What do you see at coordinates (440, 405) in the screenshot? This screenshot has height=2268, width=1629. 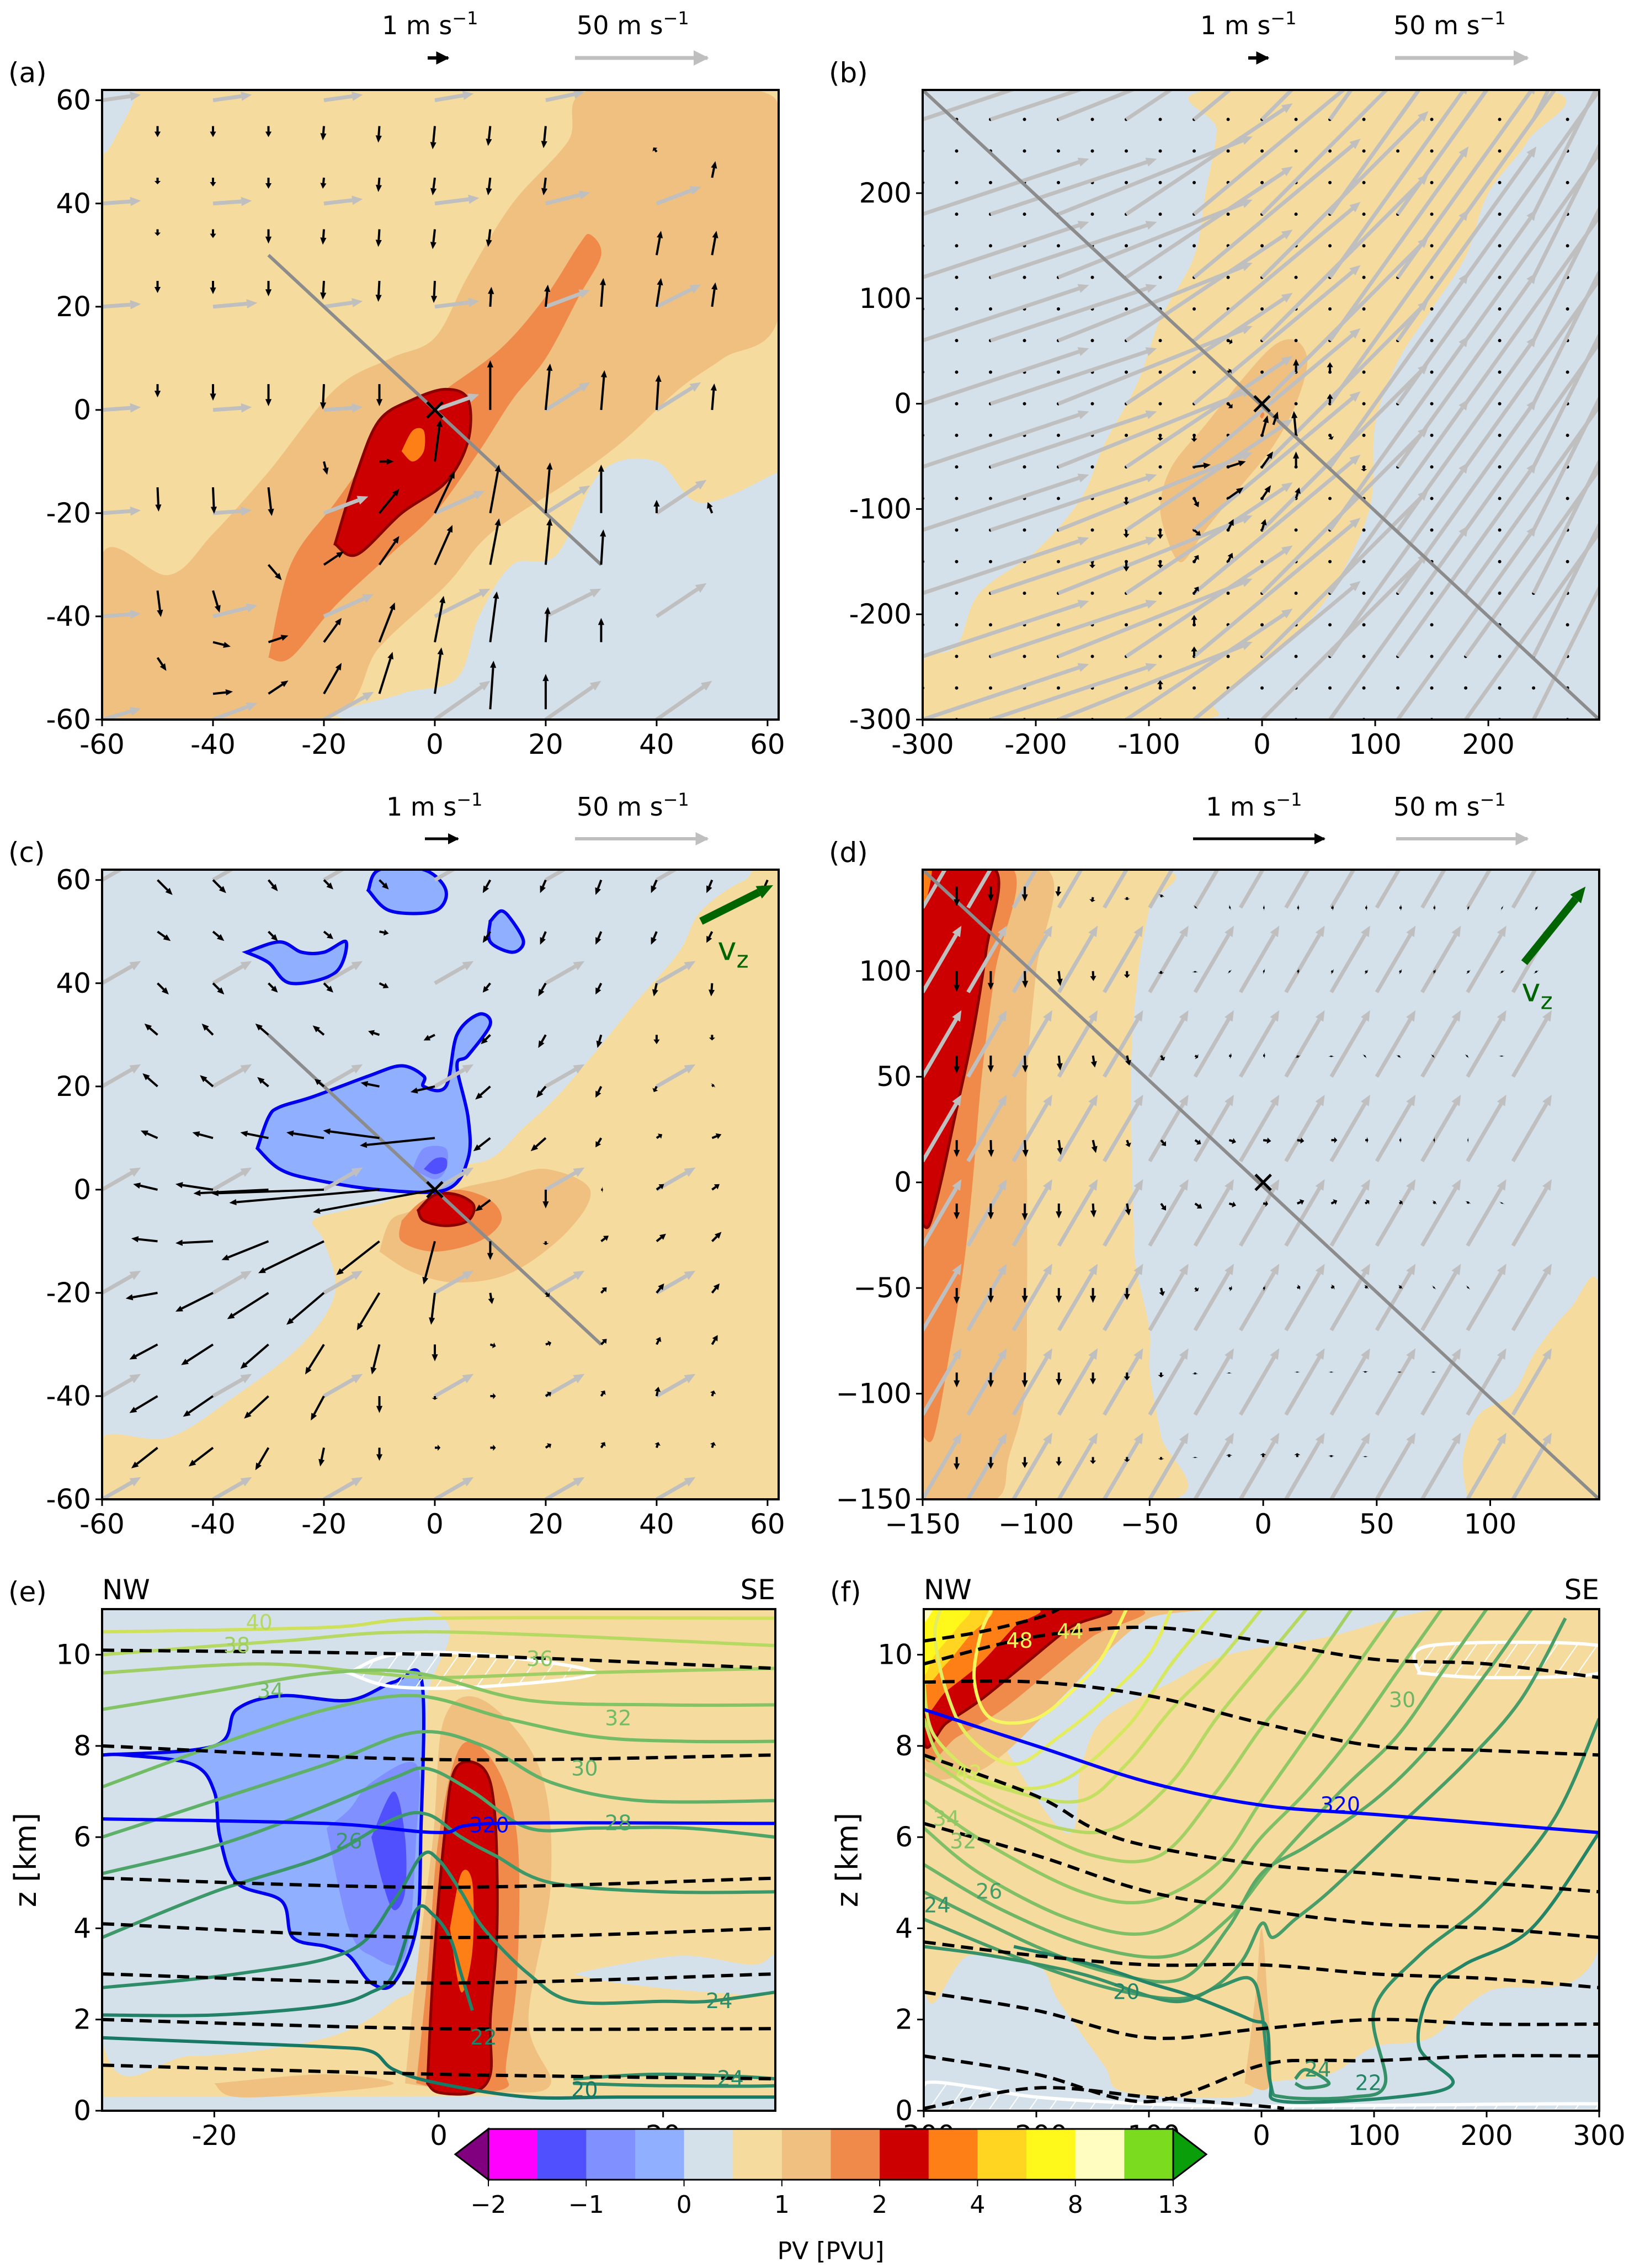 I see `axes-frame` at bounding box center [440, 405].